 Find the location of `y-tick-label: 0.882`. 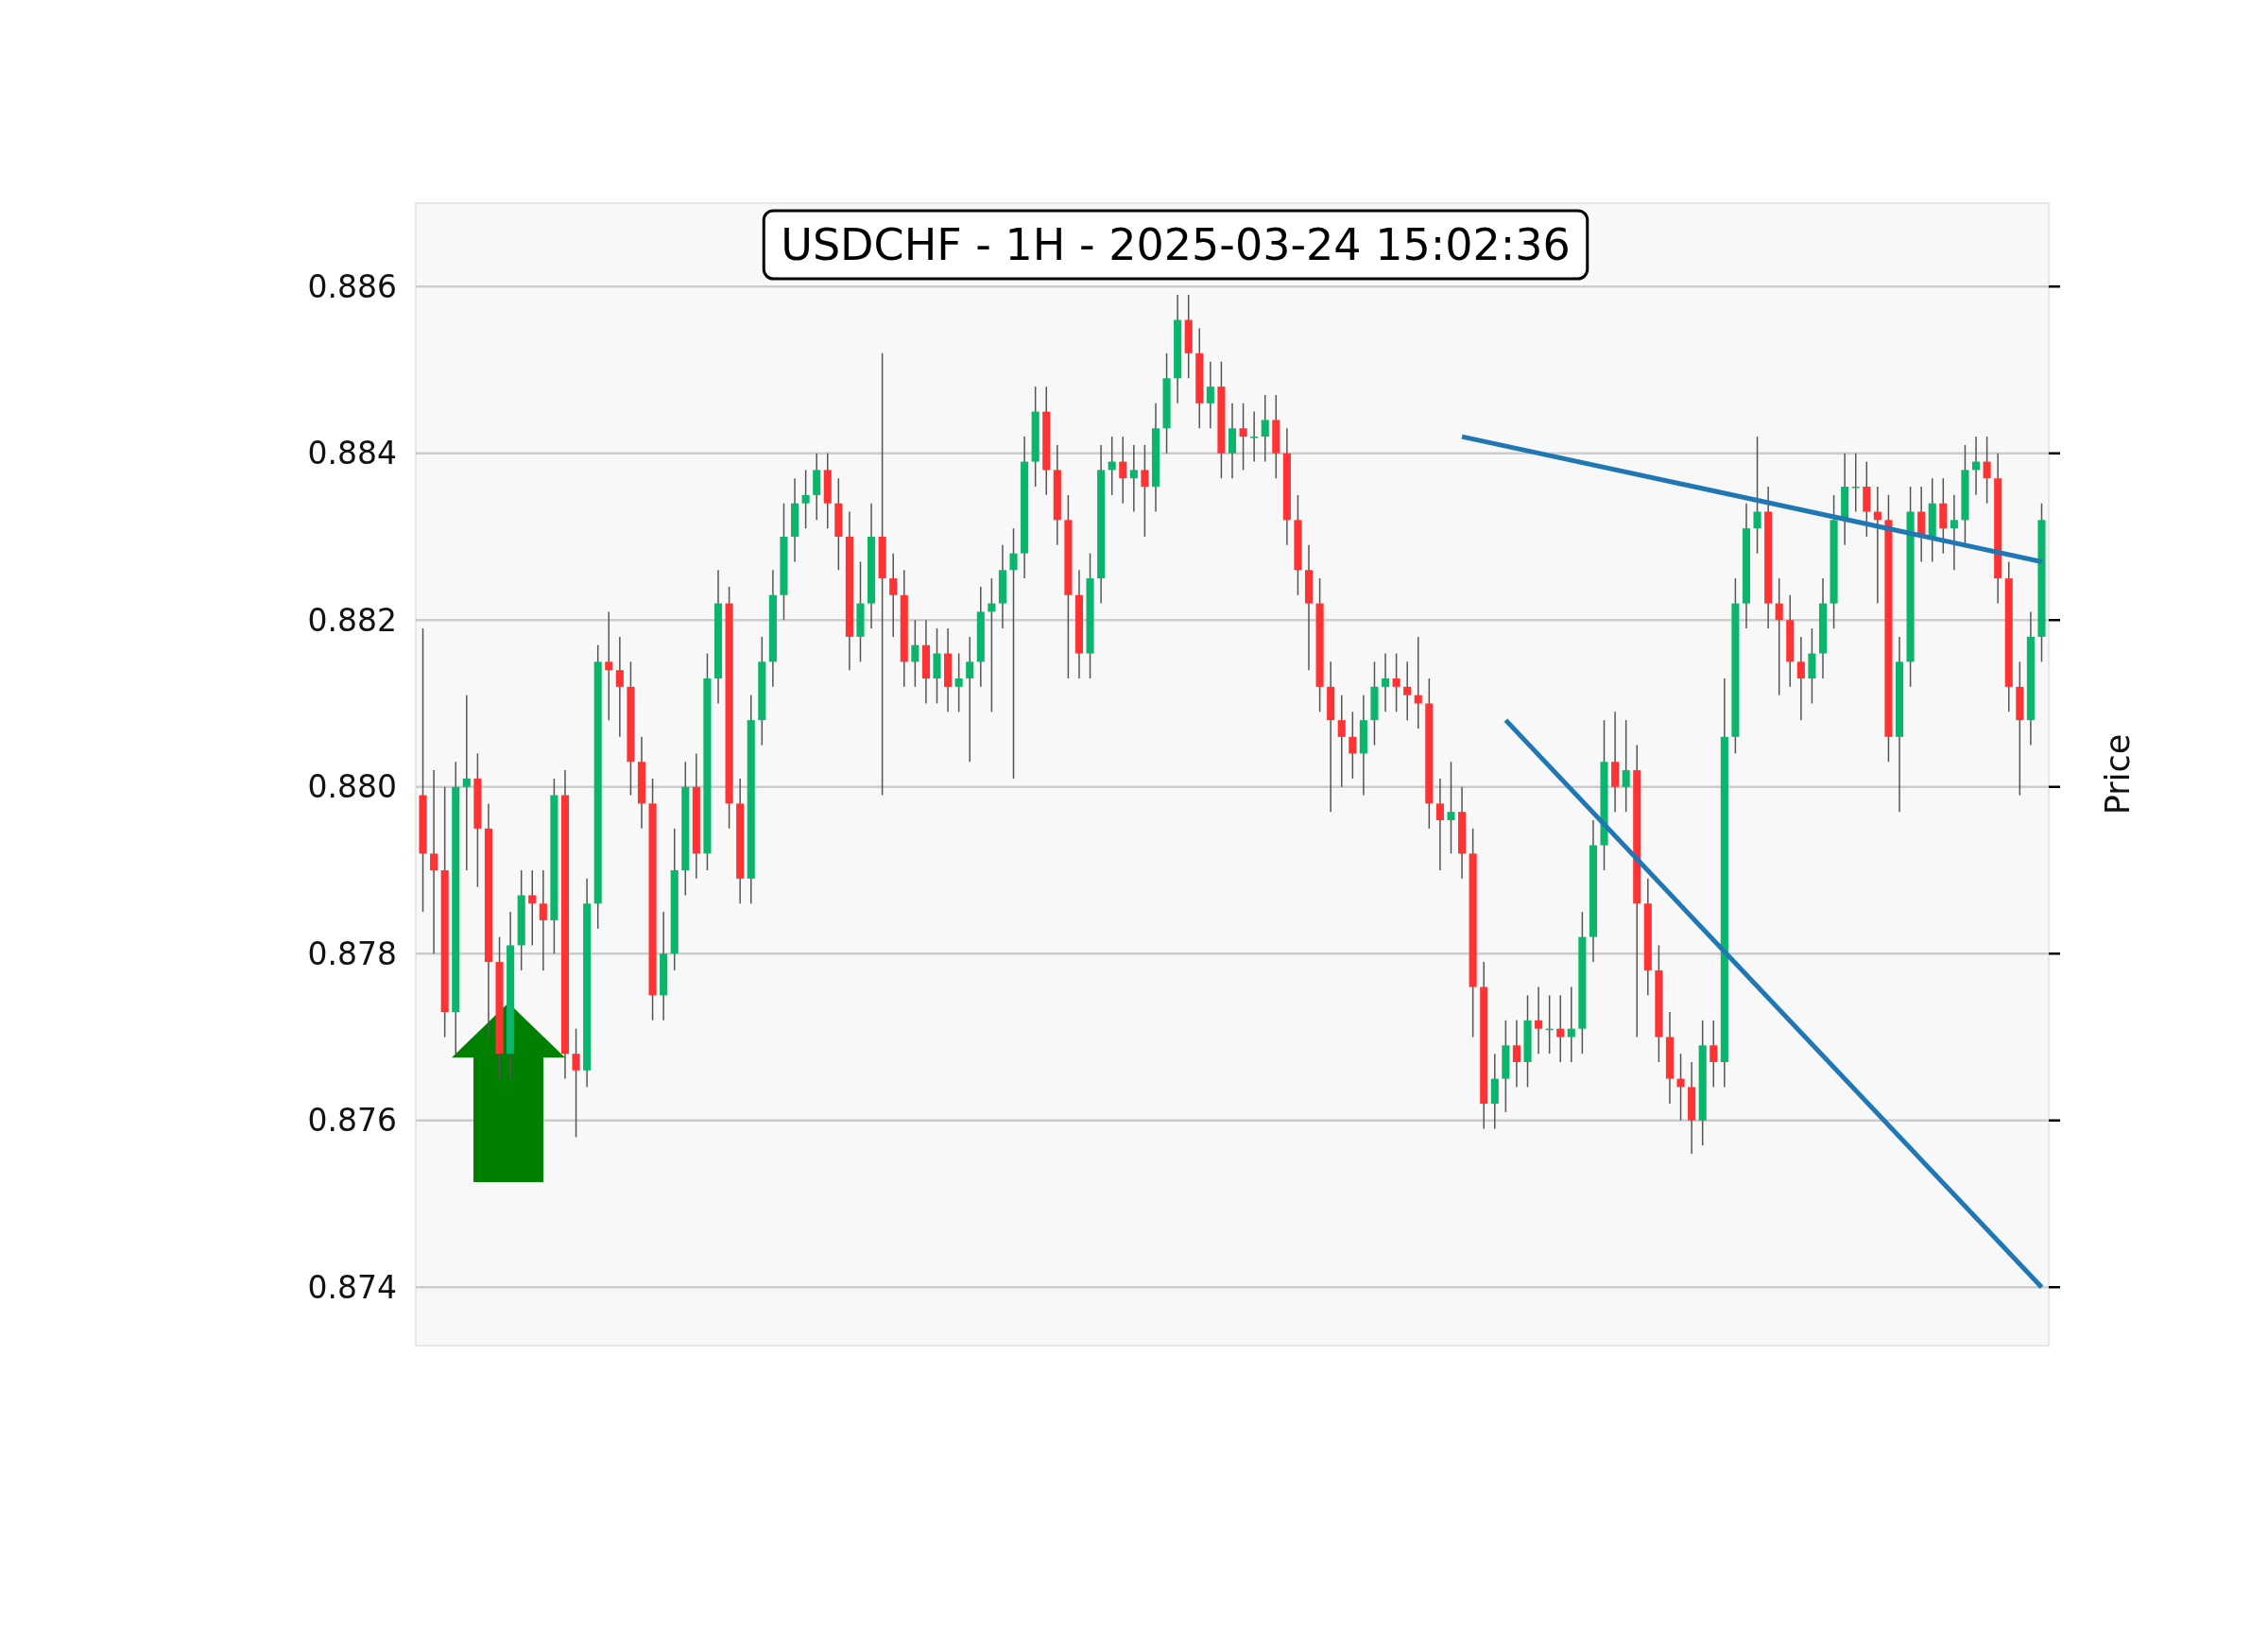

y-tick-label: 0.882 is located at coordinates (352, 620).